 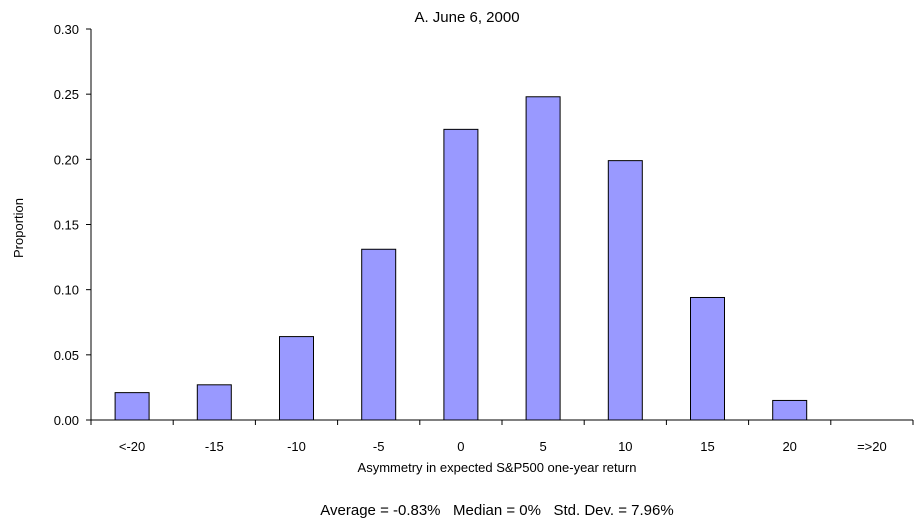 What do you see at coordinates (66, 420) in the screenshot?
I see `y-tick-label: 0.00` at bounding box center [66, 420].